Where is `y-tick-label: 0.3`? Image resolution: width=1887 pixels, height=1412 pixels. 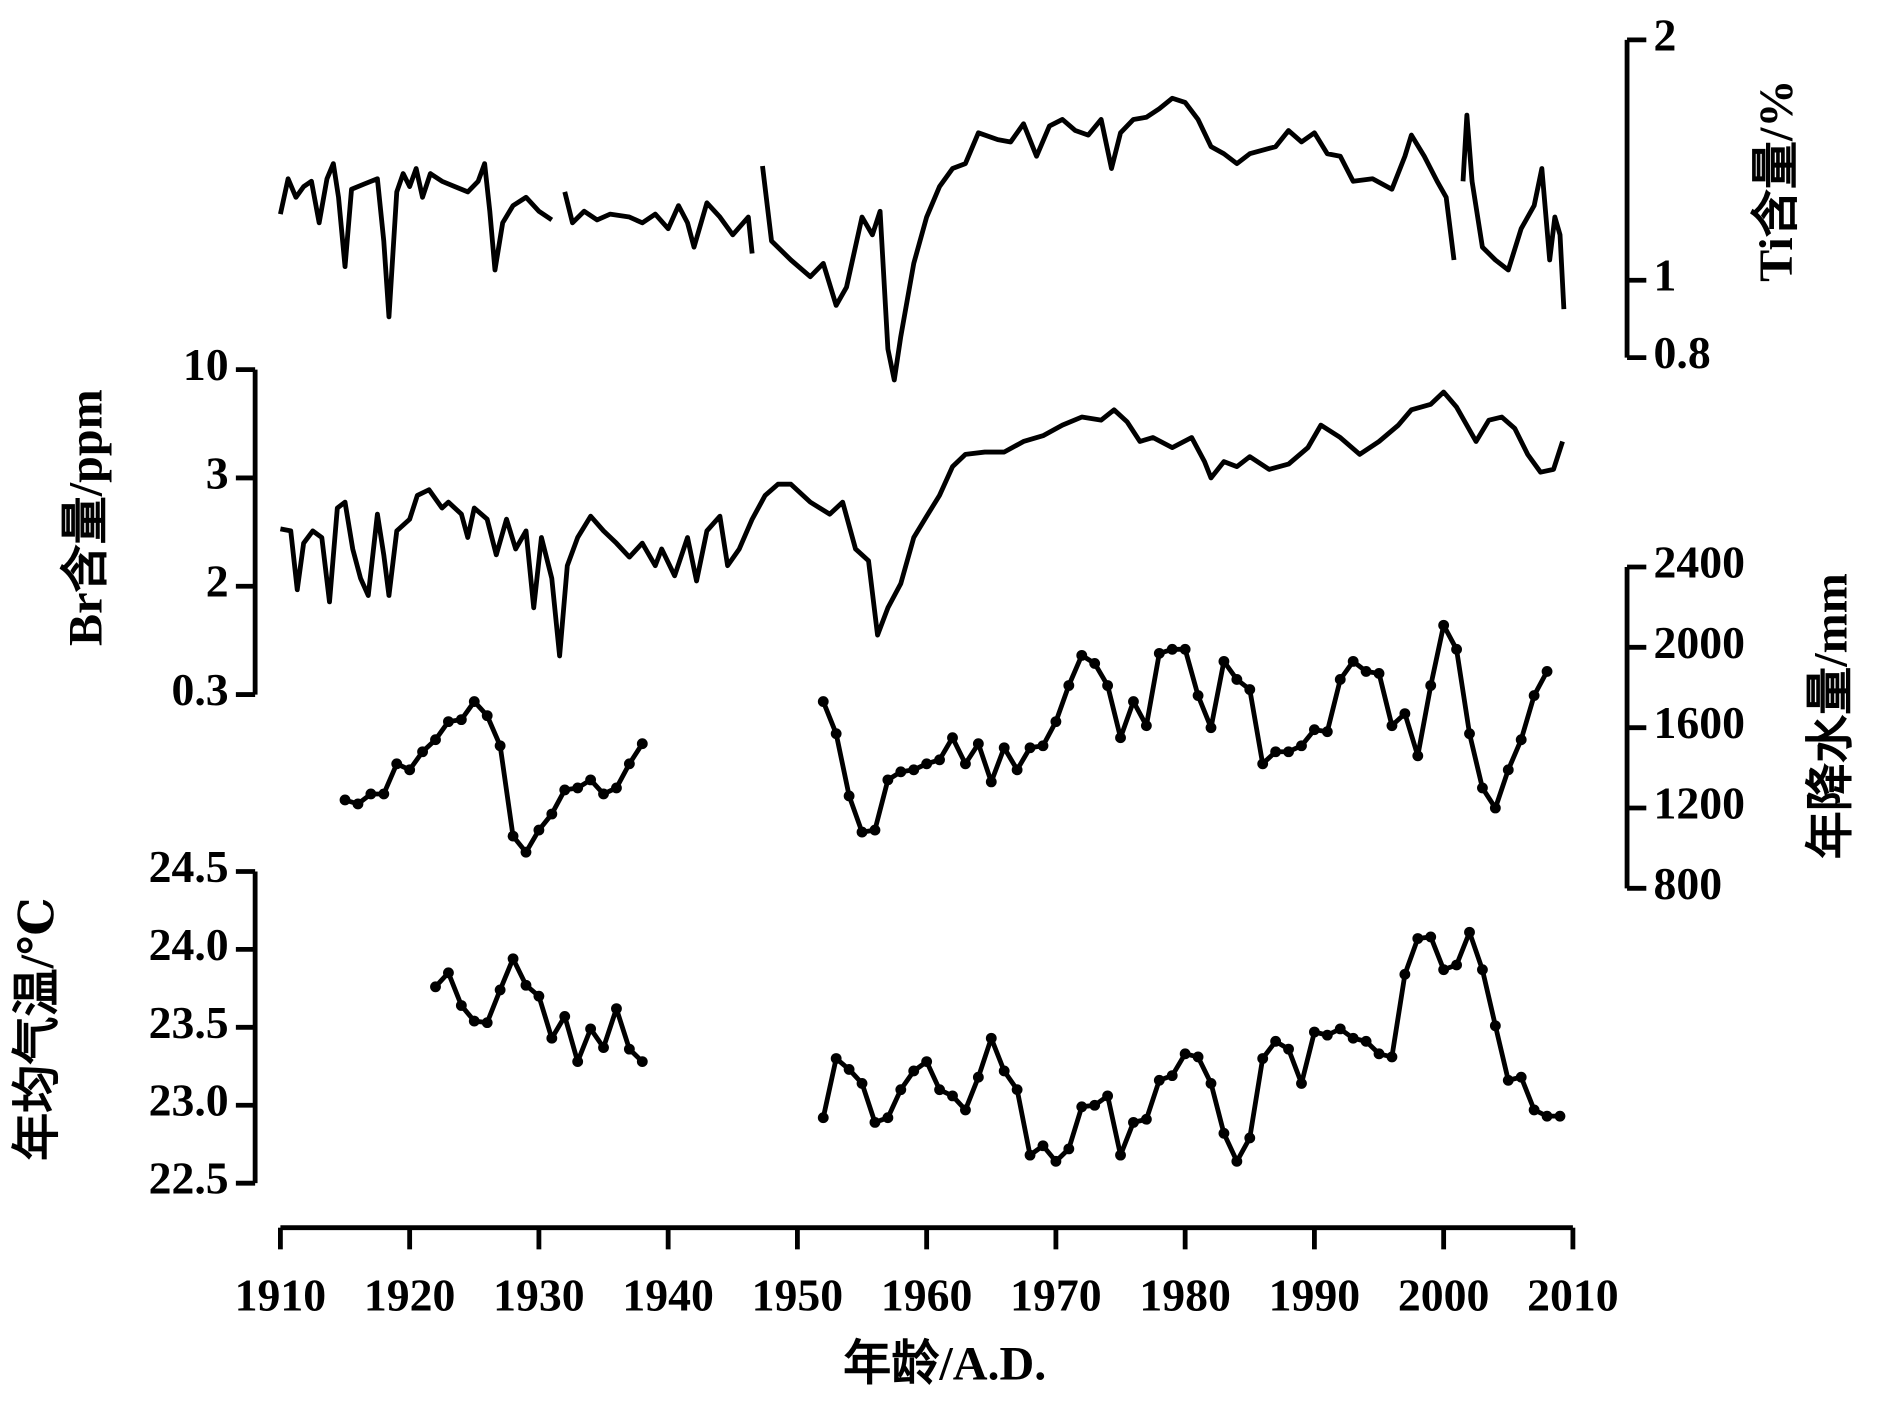 y-tick-label: 0.3 is located at coordinates (199, 689).